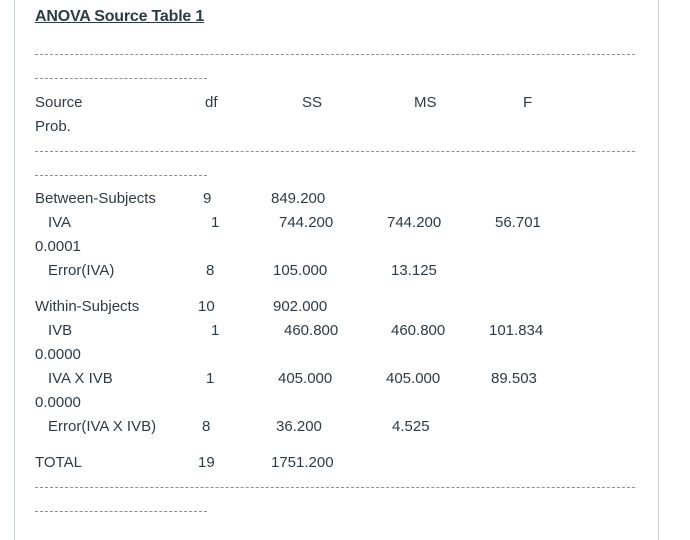 The width and height of the screenshot is (690, 540). Describe the element at coordinates (60, 222) in the screenshot. I see `row-source: IVA` at that location.